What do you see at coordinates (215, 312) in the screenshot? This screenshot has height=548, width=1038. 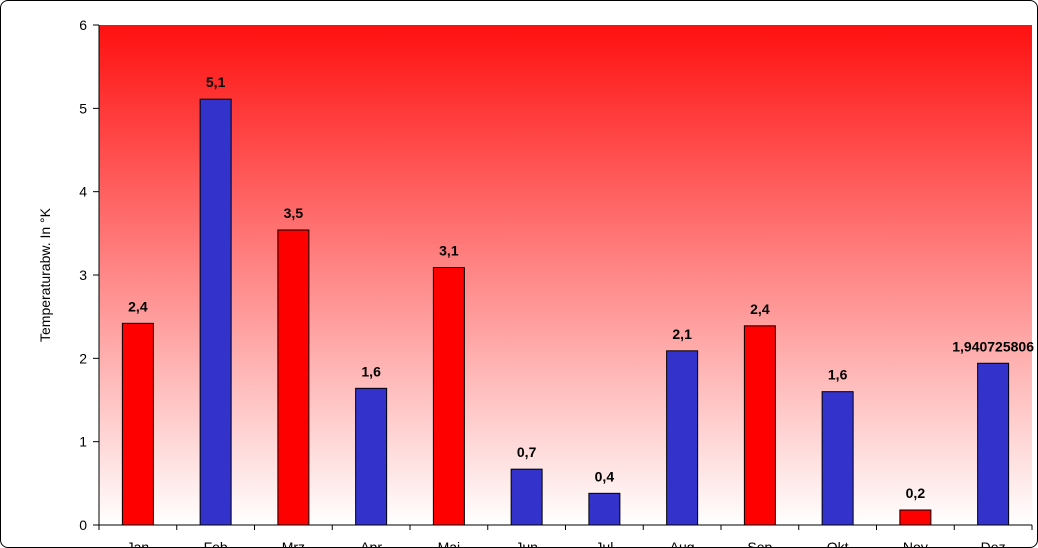 I see `bar-feb` at bounding box center [215, 312].